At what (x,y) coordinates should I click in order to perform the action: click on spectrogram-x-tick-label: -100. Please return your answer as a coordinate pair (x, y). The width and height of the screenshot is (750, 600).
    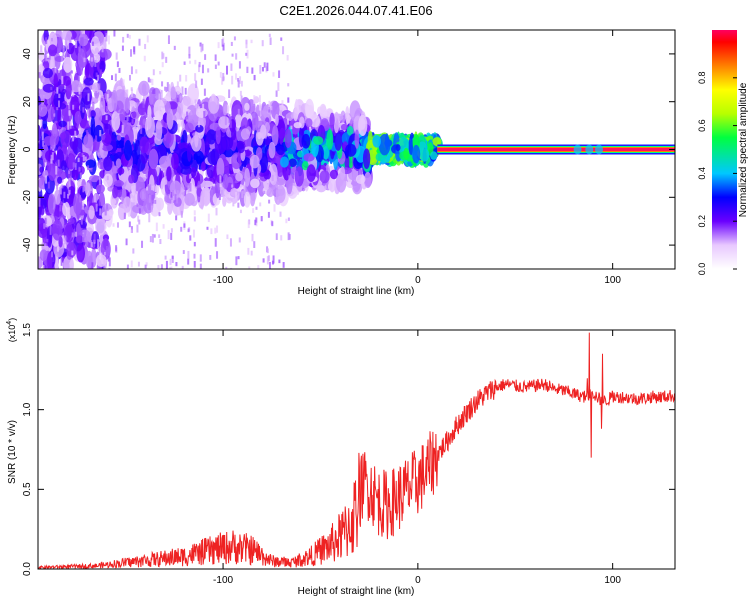
    Looking at the image, I should click on (223, 280).